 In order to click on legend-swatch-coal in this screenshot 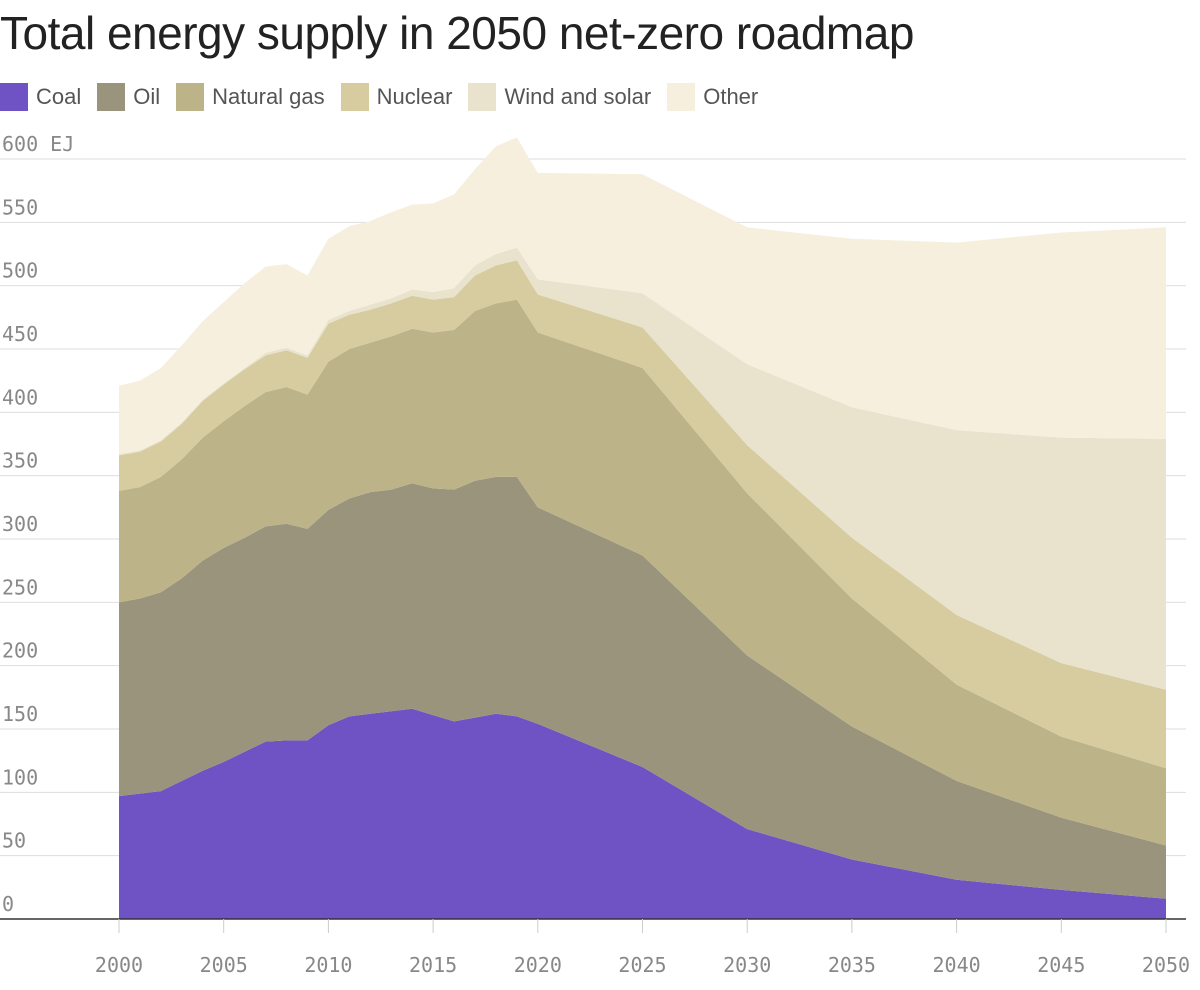, I will do `click(14, 97)`.